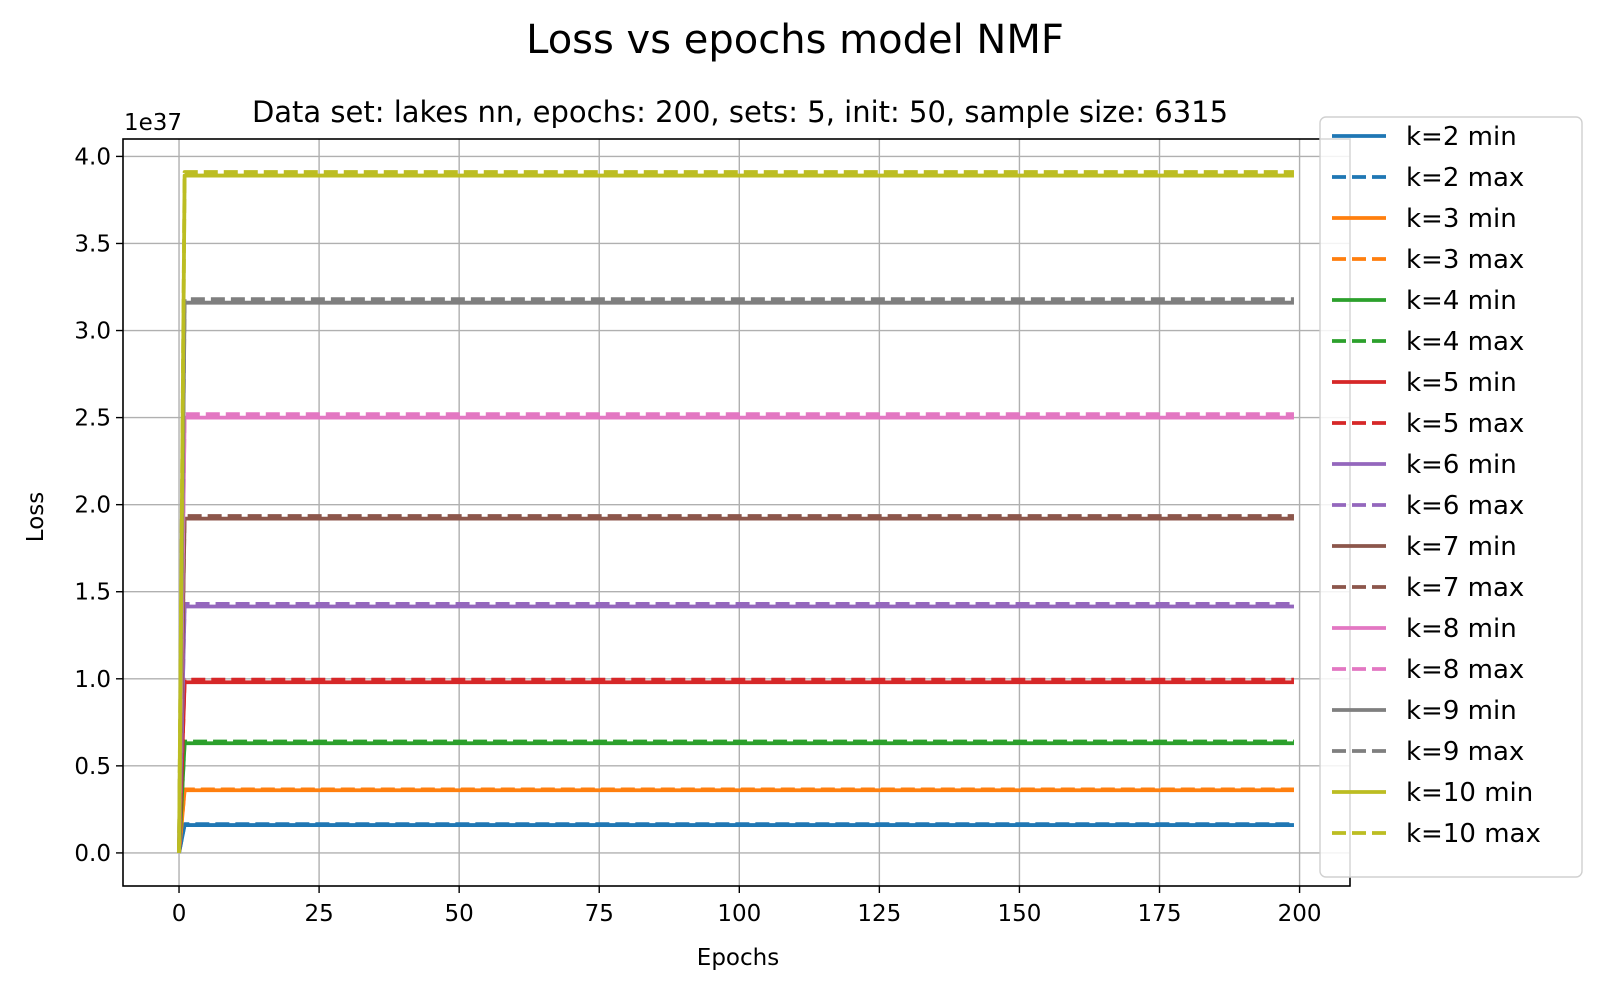 Image resolution: width=1598 pixels, height=992 pixels. Describe the element at coordinates (459, 914) in the screenshot. I see `x-tick-label: 50` at that location.